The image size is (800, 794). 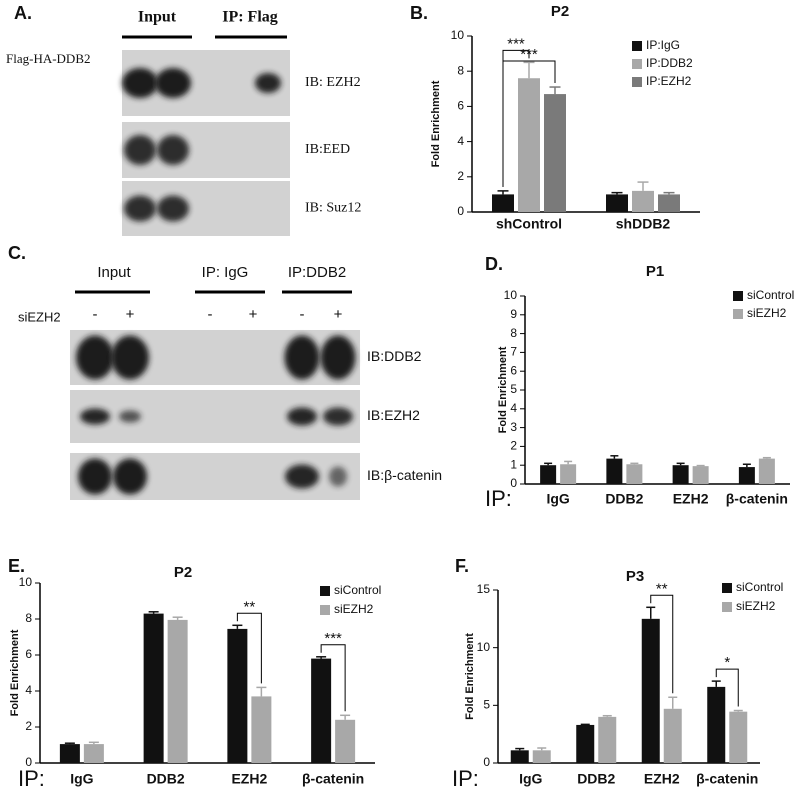 I want to click on probe-label: IB:β-catenin, so click(x=404, y=475).